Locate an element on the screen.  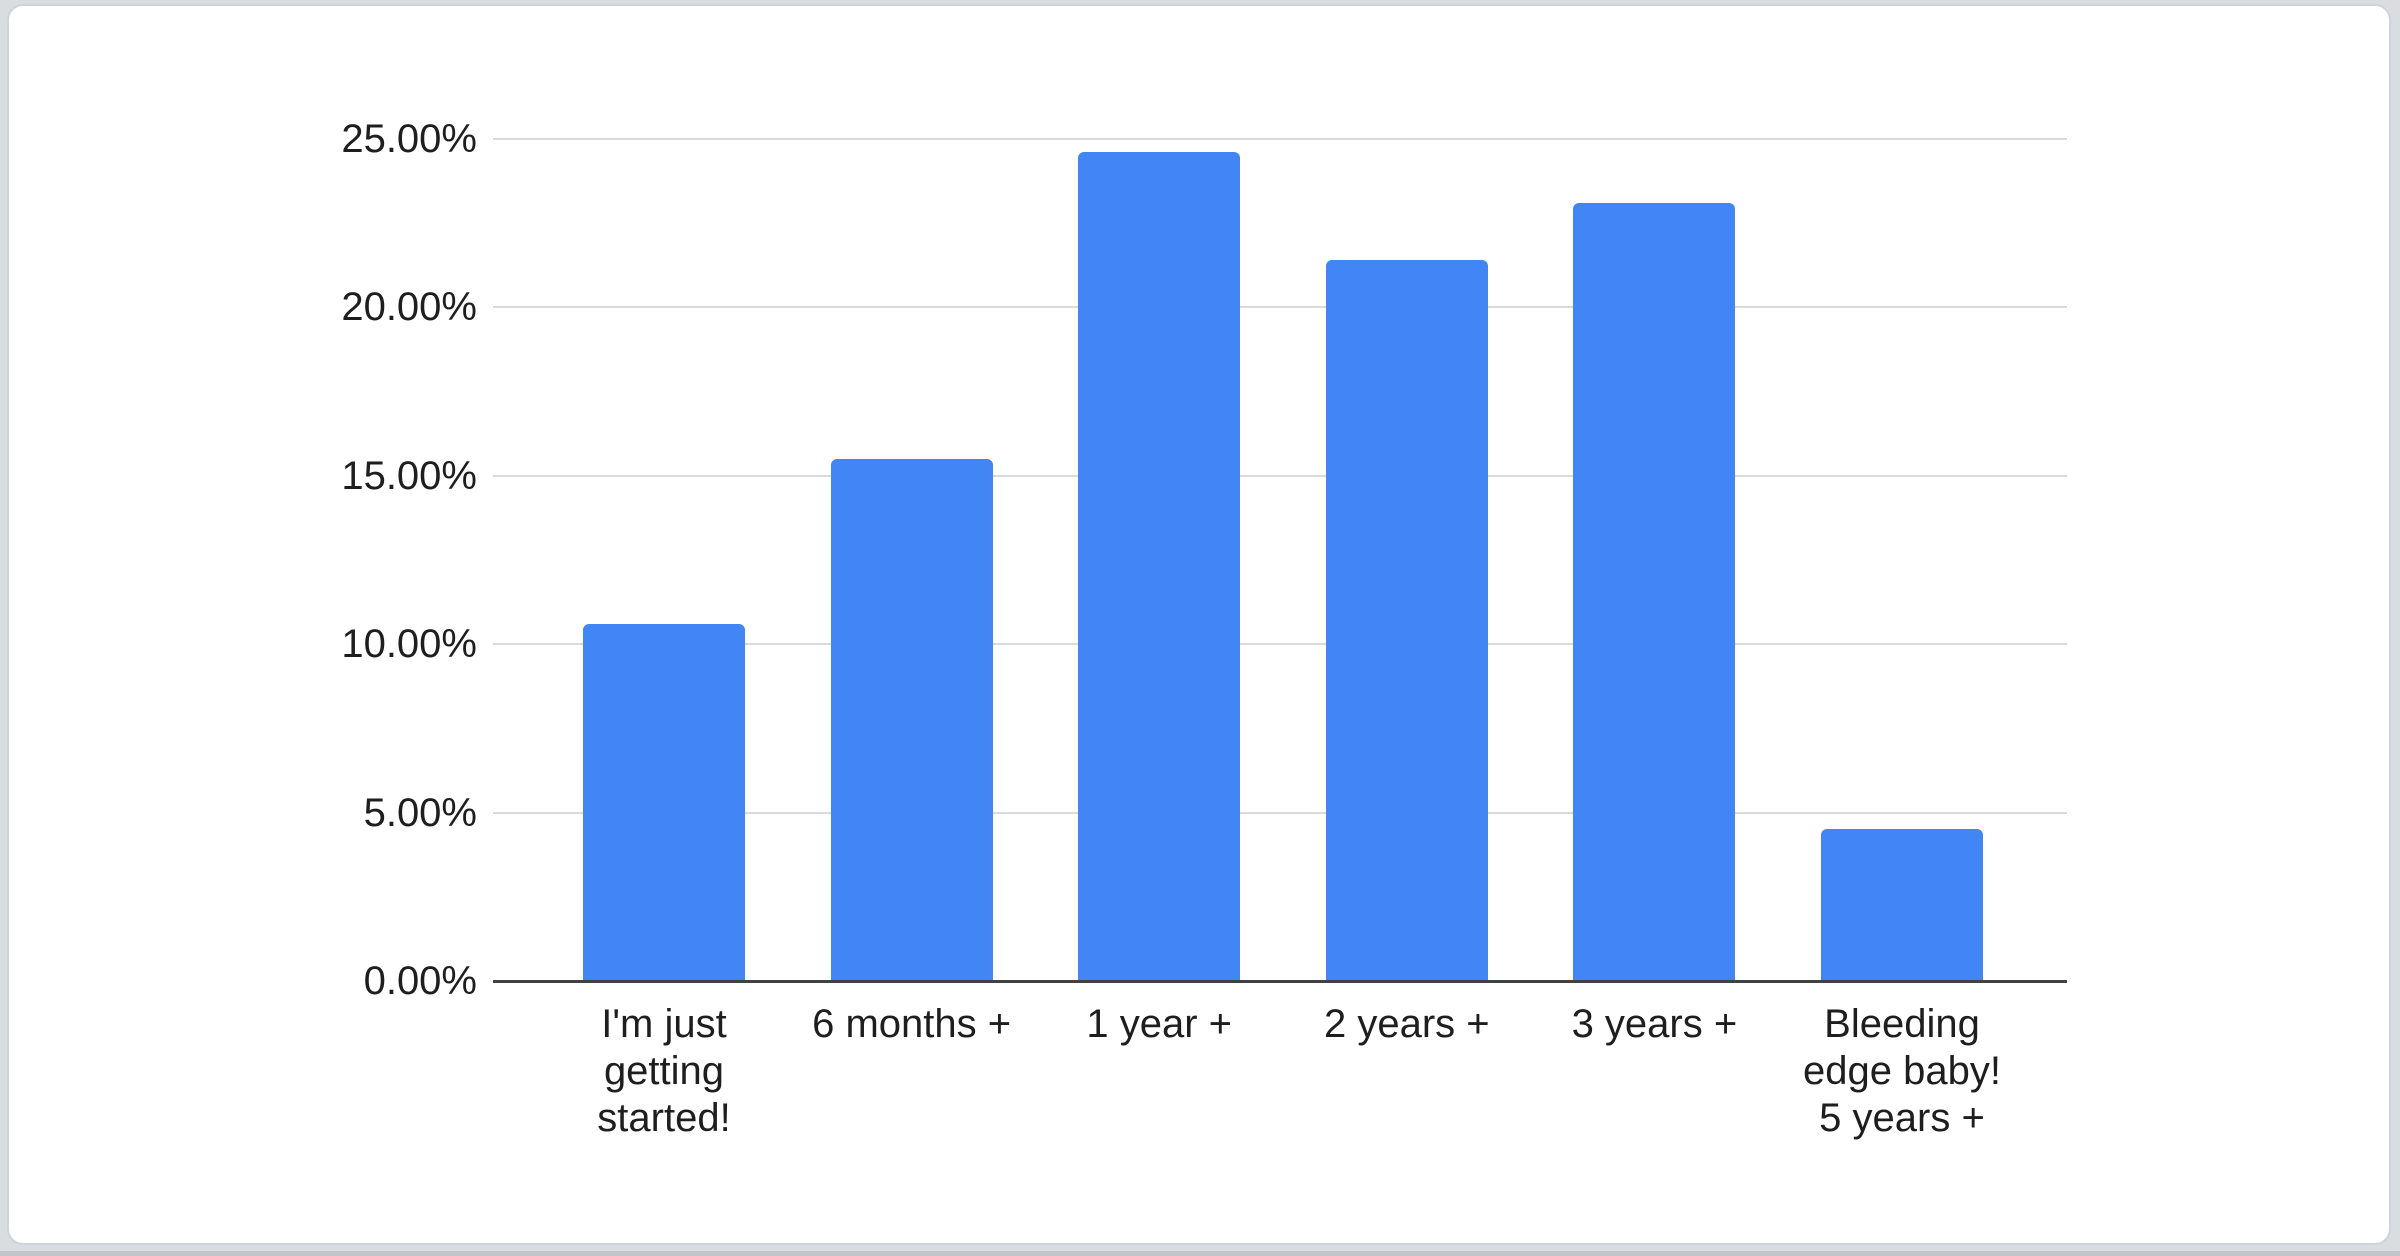
x-axis-category-label: 1 year + is located at coordinates (1159, 1024).